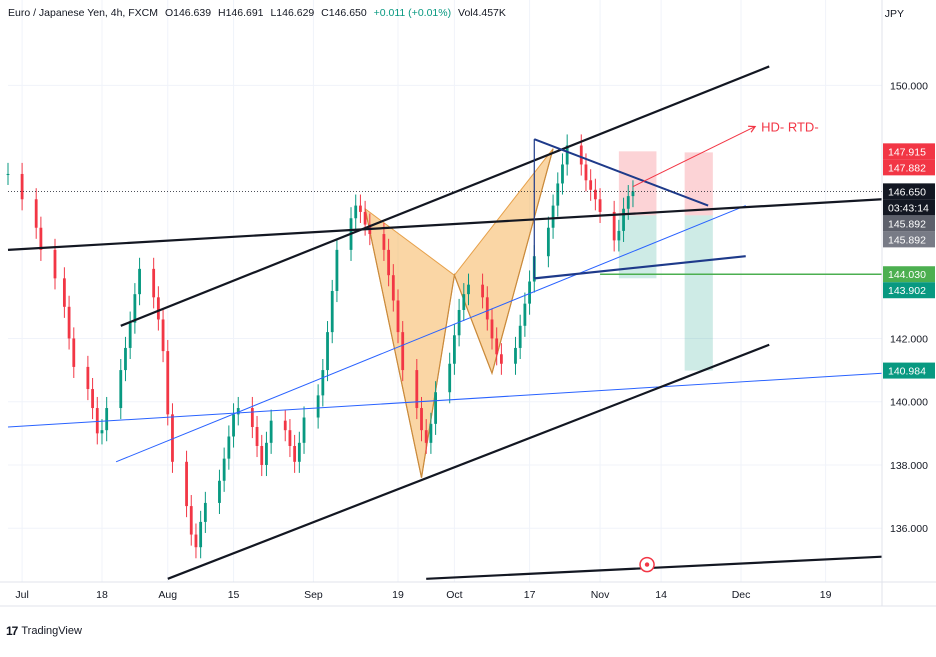  What do you see at coordinates (44, 631) in the screenshot?
I see `tradingview-brand: 17 TradingView` at bounding box center [44, 631].